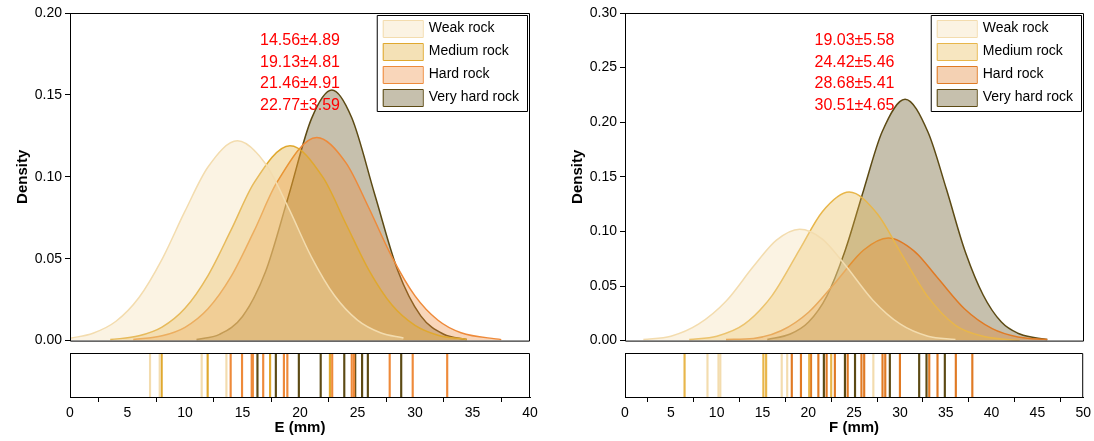 The width and height of the screenshot is (1094, 441). What do you see at coordinates (300, 83) in the screenshot?
I see `annotation: 21.46±4.91` at bounding box center [300, 83].